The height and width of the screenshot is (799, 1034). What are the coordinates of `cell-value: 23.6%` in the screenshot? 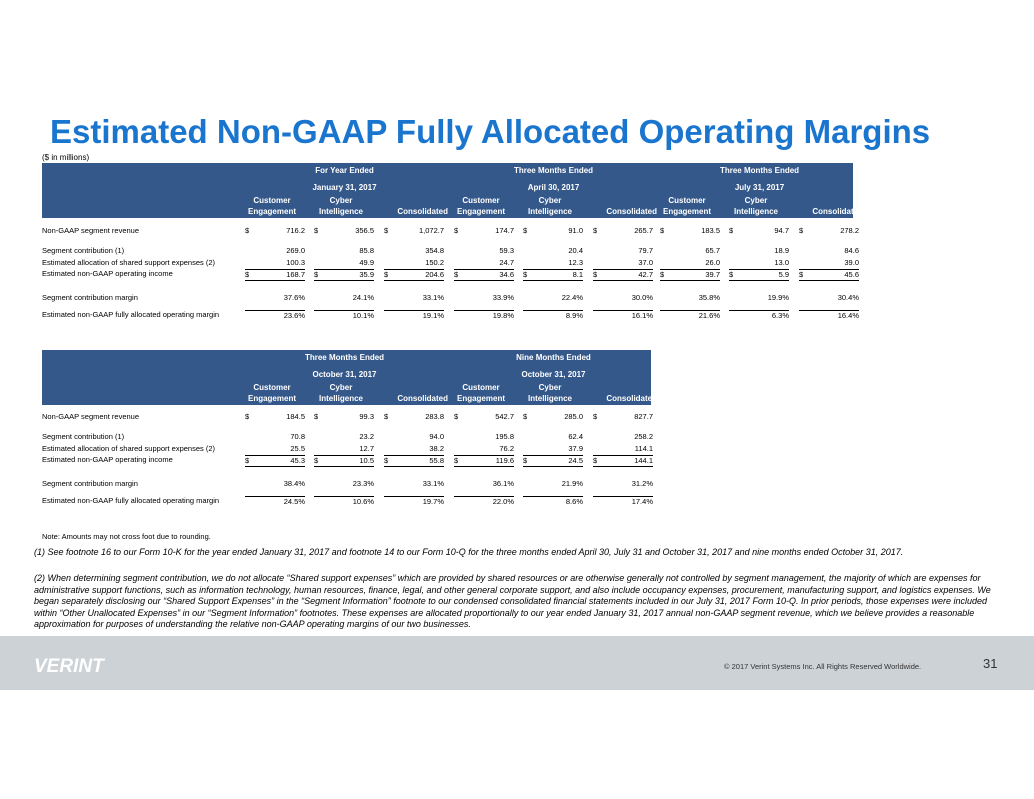 It's located at (294, 315).